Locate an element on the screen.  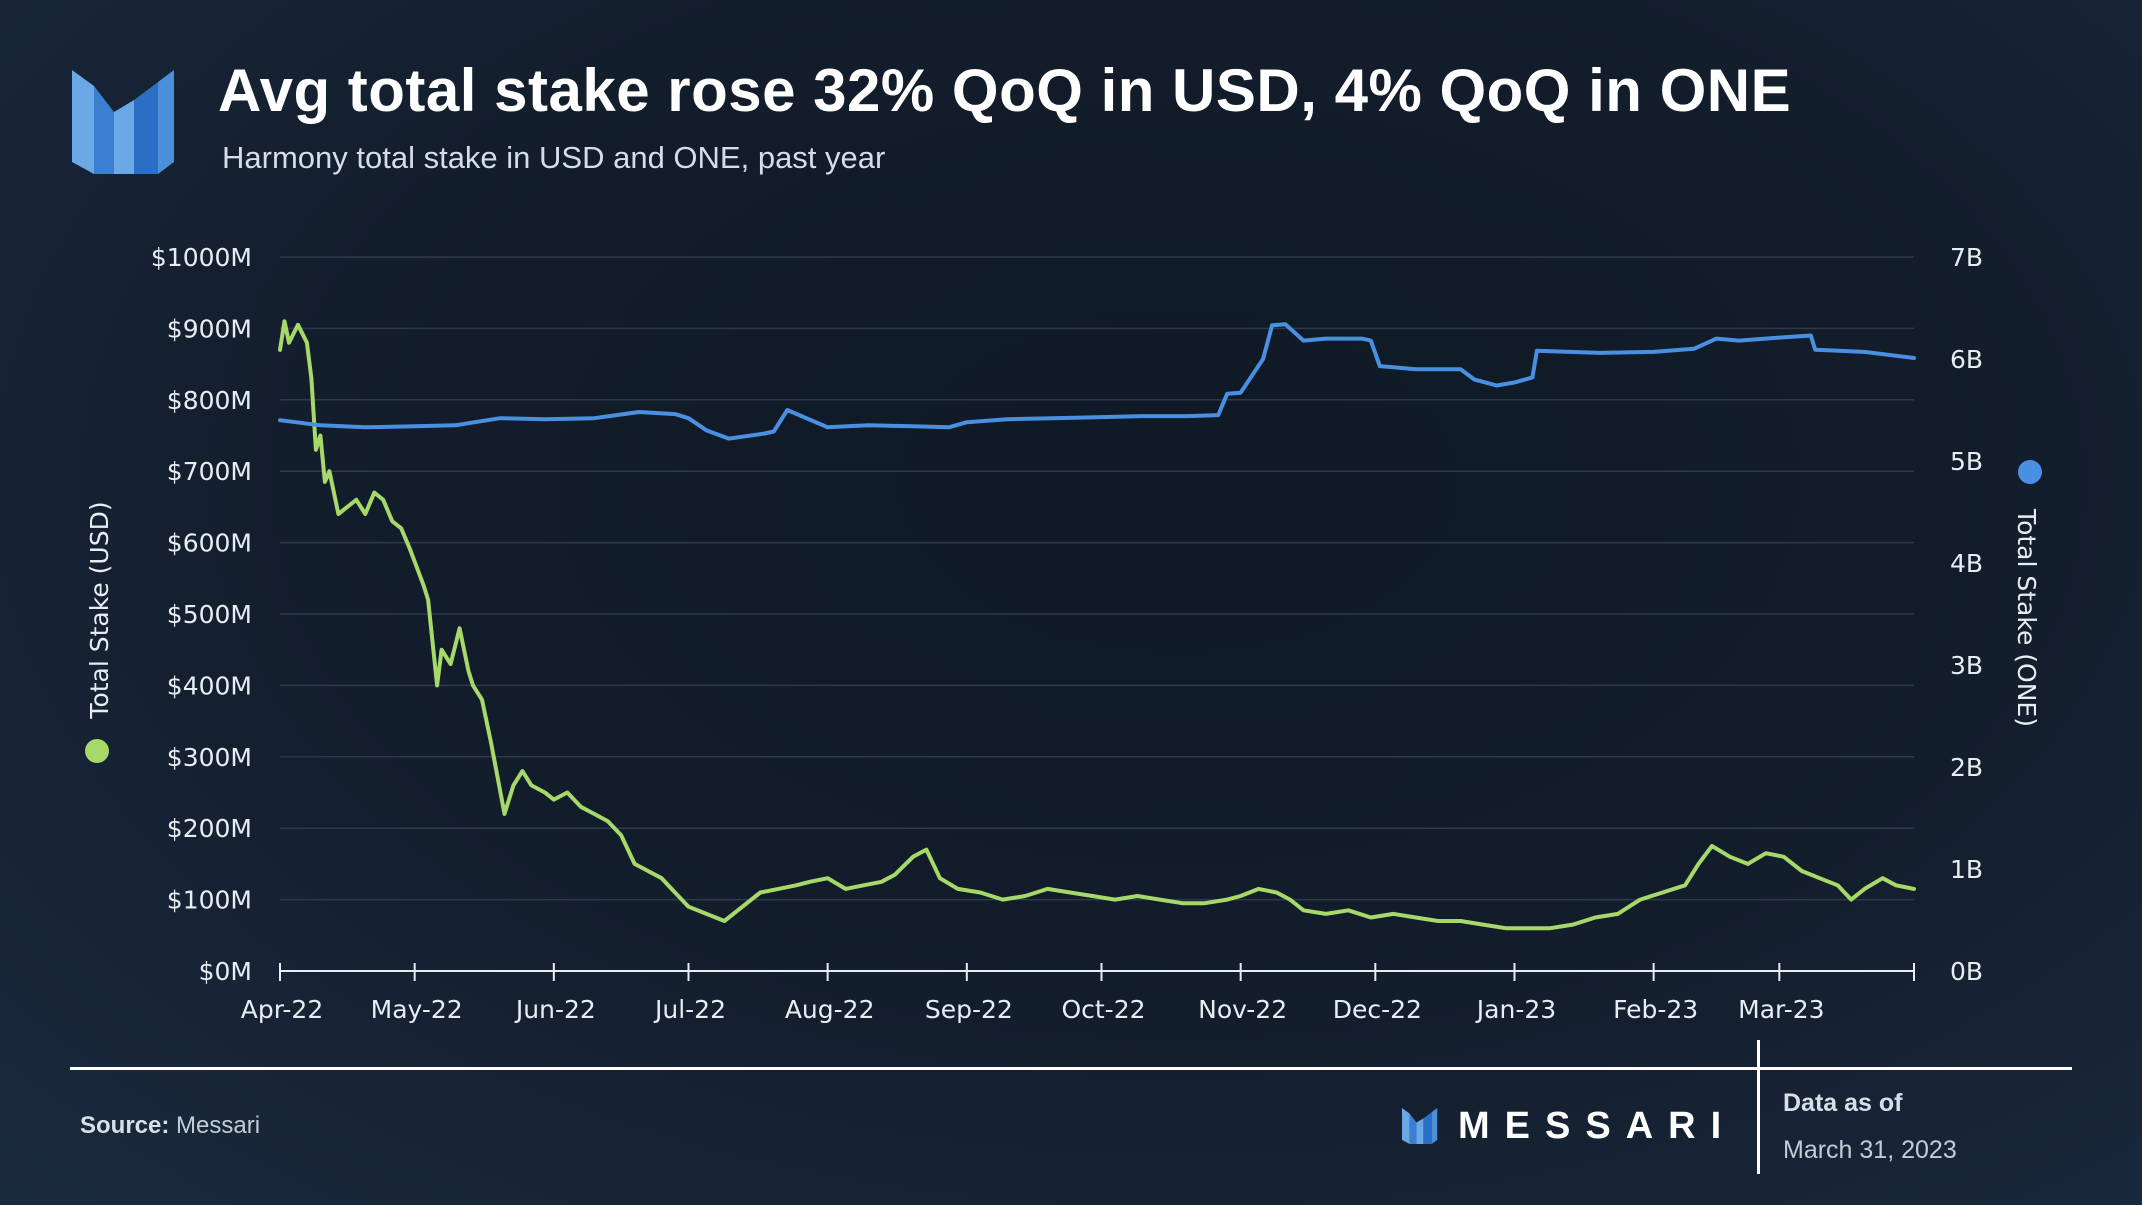
left-tick-label: $500M is located at coordinates (209, 614).